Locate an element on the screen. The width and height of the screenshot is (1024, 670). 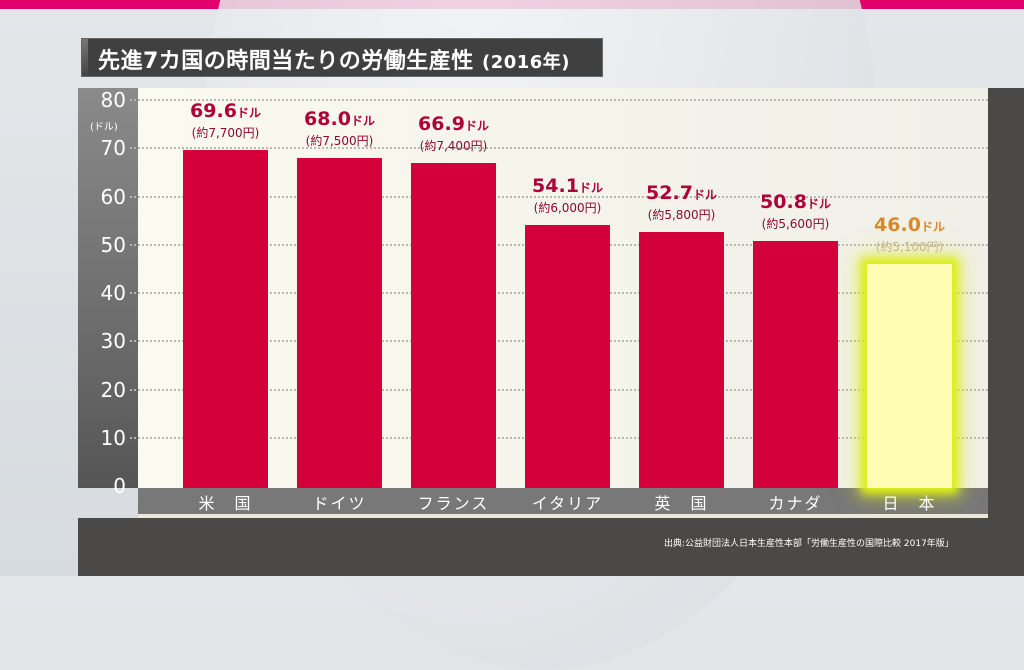
yen-label: (約5,800円) is located at coordinates (681, 214).